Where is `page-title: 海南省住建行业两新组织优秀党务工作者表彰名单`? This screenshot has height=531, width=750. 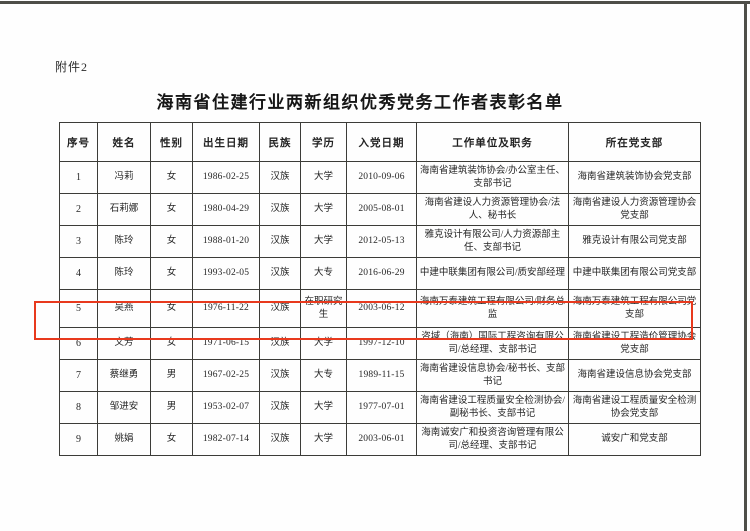 page-title: 海南省住建行业两新组织优秀党务工作者表彰名单 is located at coordinates (360, 102).